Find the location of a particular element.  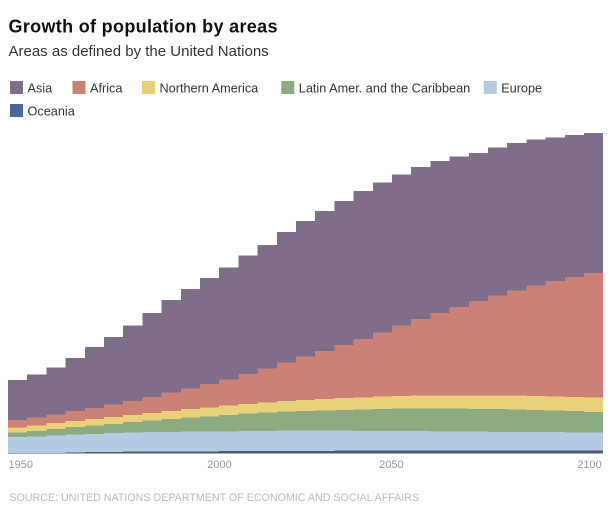

svg-text: 1950 is located at coordinates (21, 465).